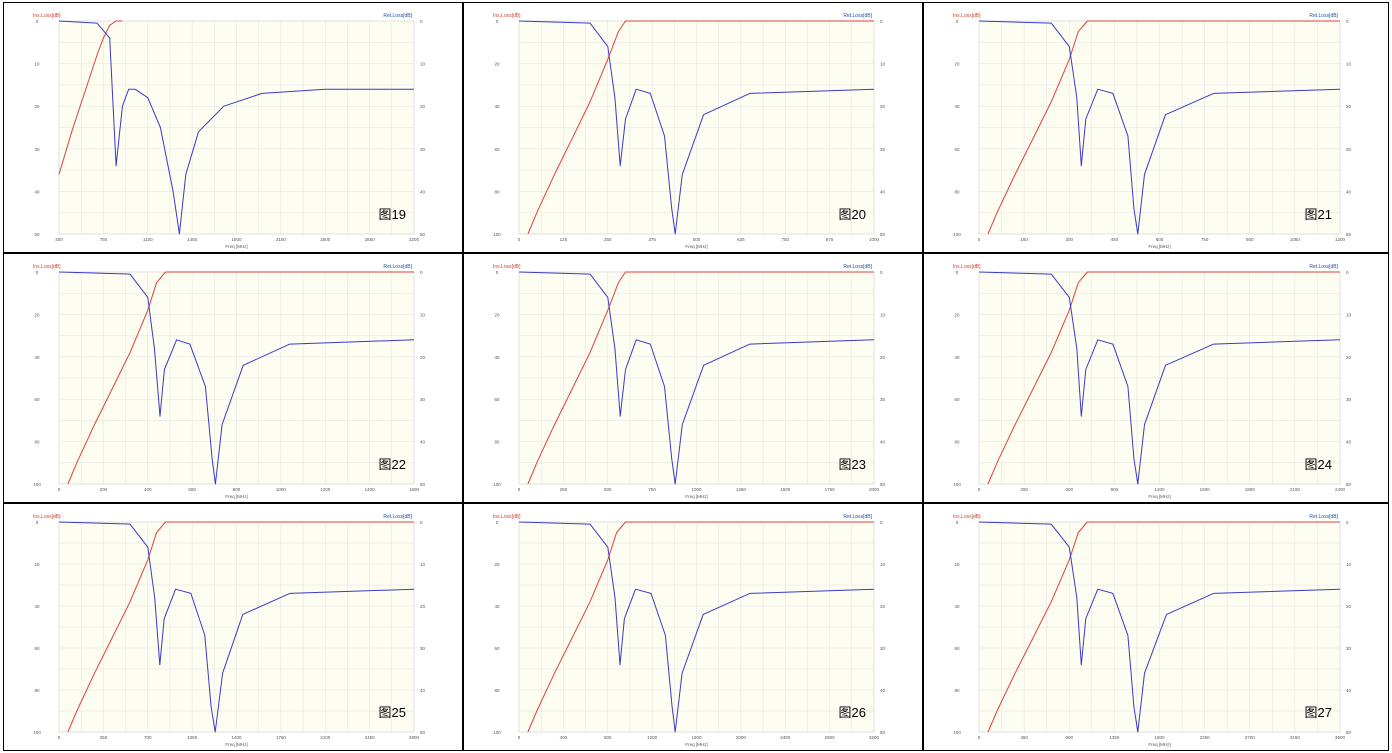  I want to click on left-tick-label: 10, so click(37, 64).